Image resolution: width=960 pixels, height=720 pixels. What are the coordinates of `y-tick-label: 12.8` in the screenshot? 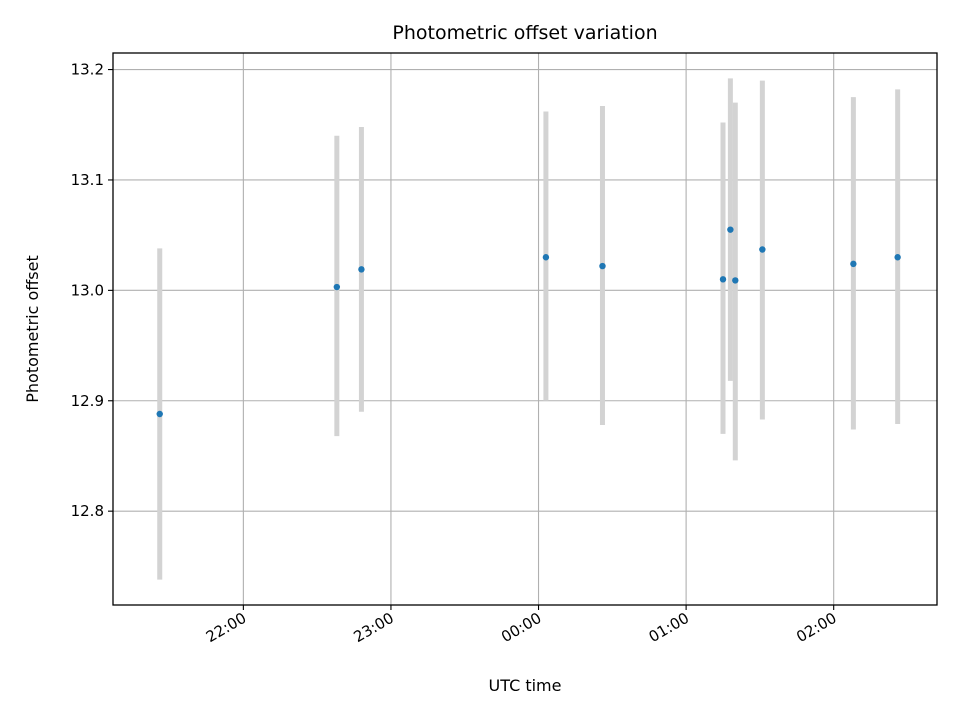 It's located at (87, 511).